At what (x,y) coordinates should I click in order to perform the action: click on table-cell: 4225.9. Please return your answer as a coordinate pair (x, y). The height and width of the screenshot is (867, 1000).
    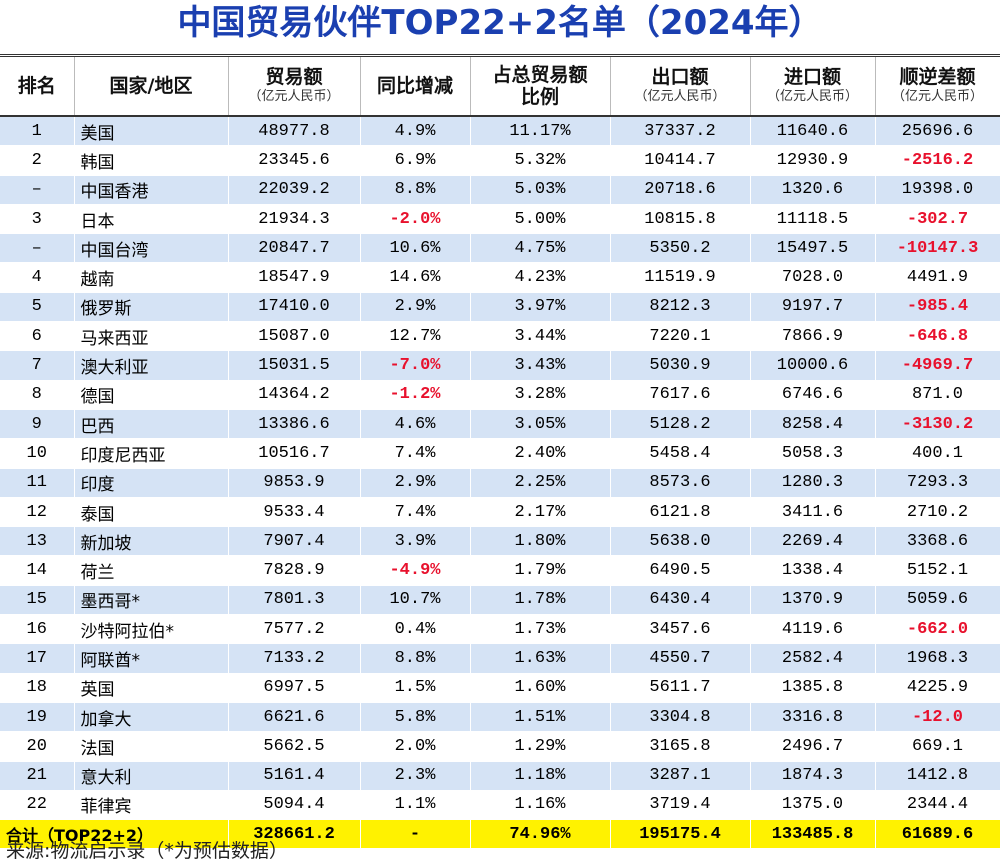
    Looking at the image, I should click on (937, 688).